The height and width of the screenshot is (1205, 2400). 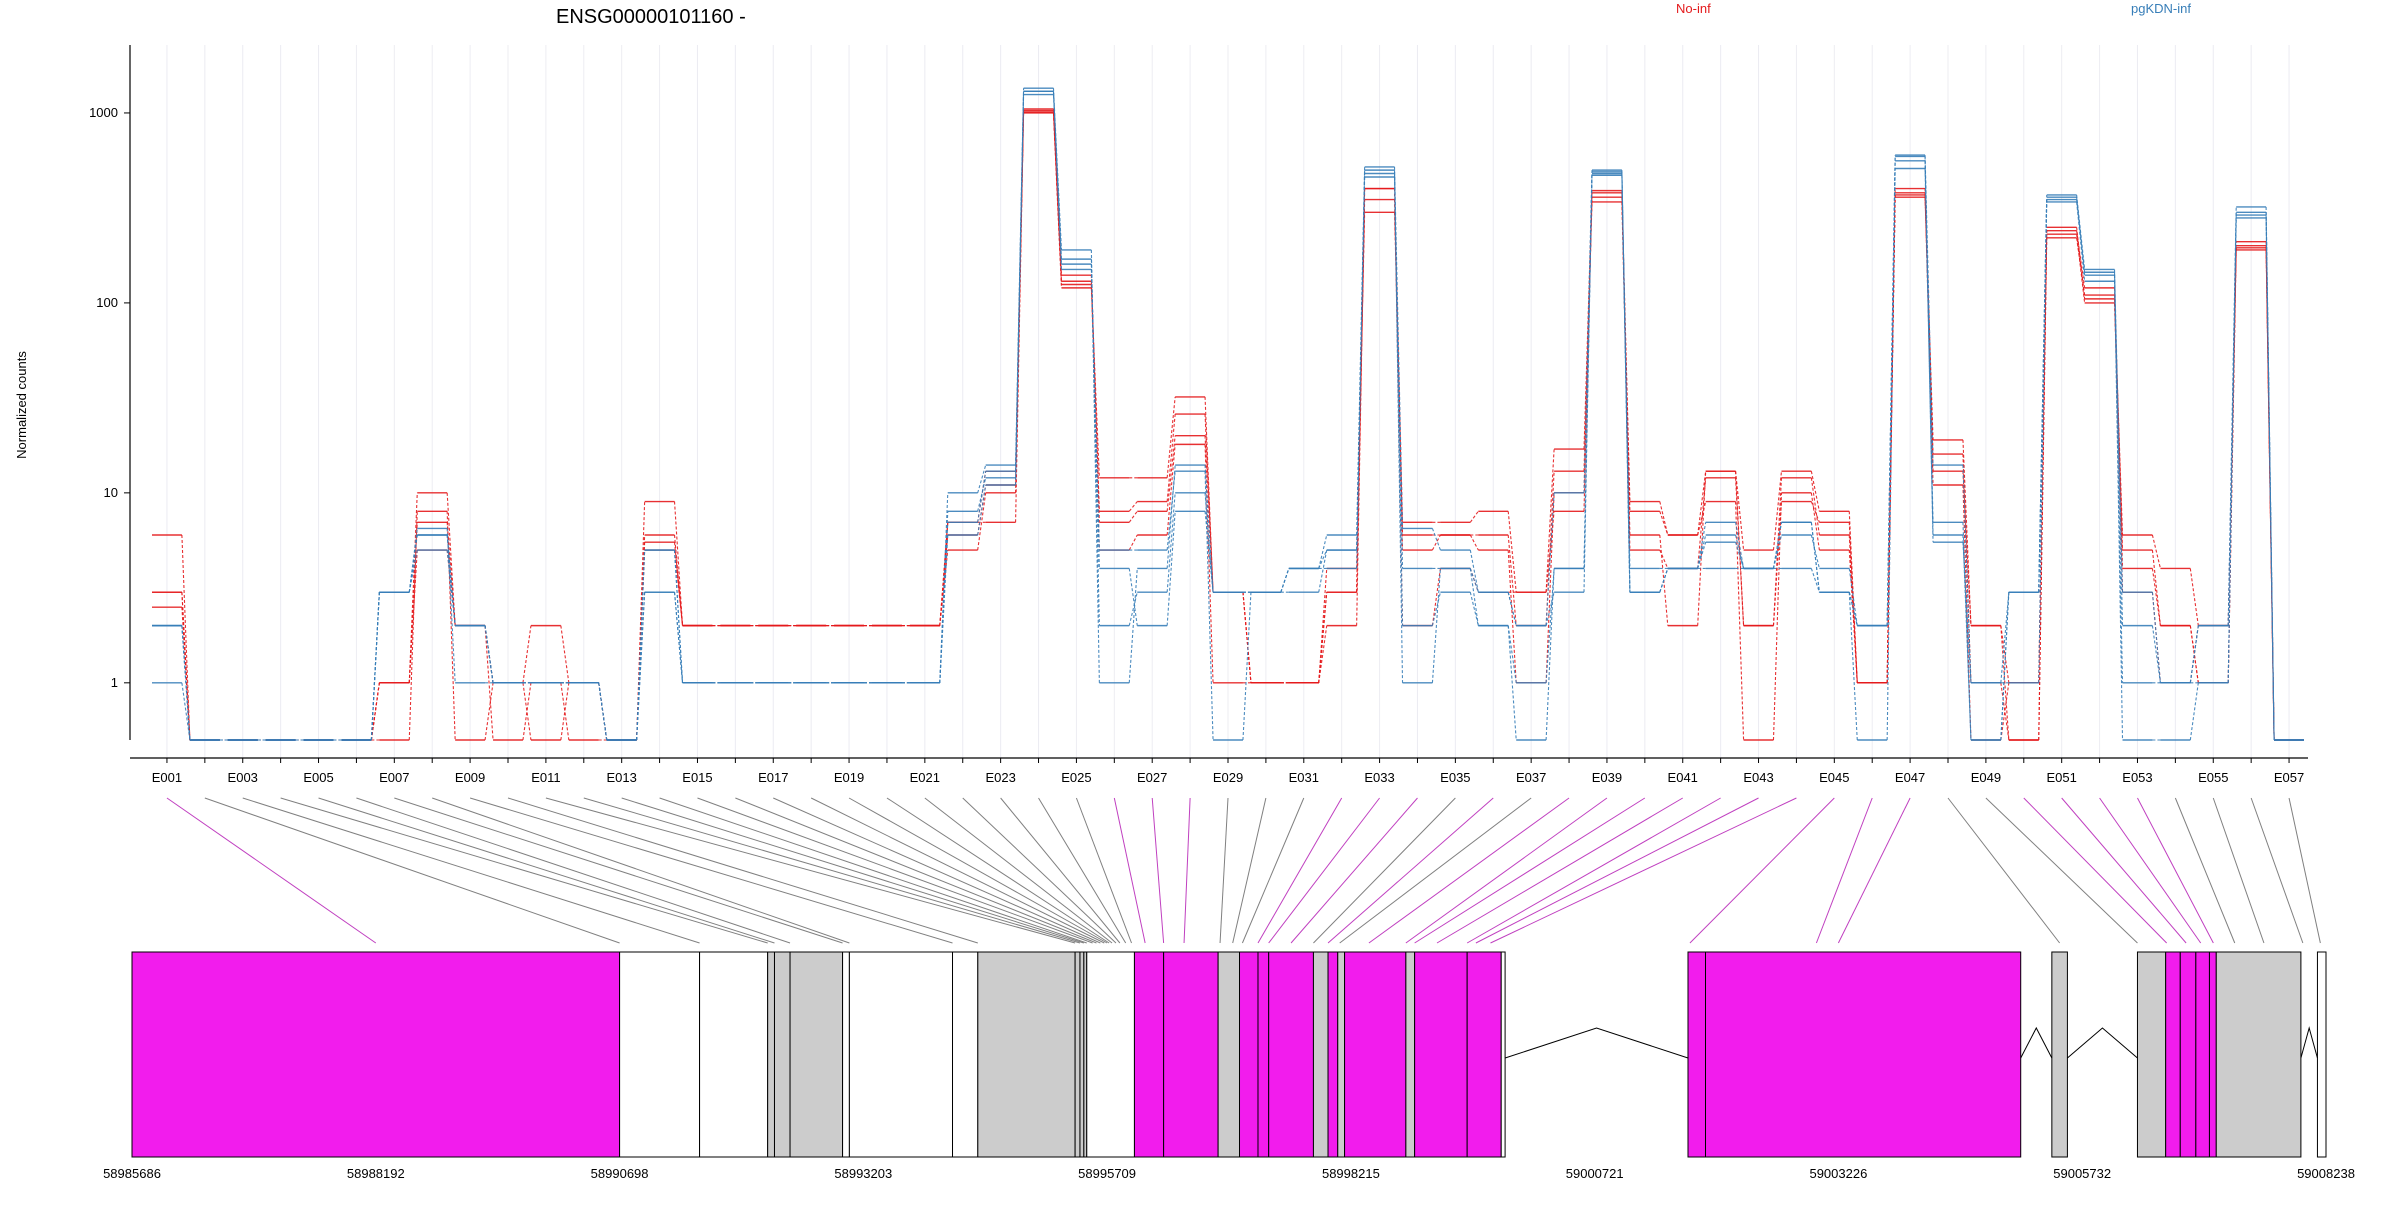 I want to click on genomic-position-label: 58988192, so click(x=376, y=1173).